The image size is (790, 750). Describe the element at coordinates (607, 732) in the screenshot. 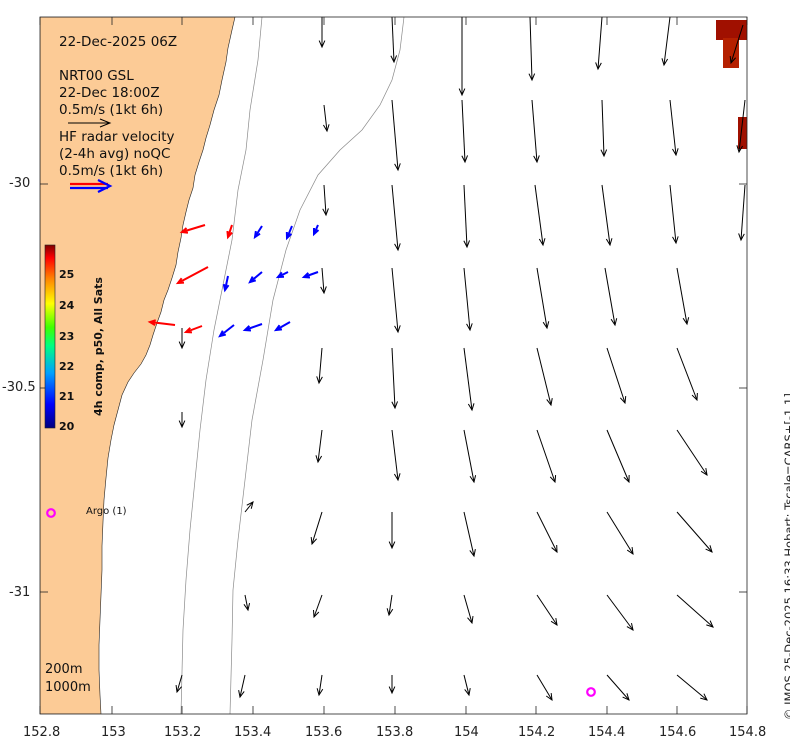

I see `x-tick-label: 154.4` at that location.